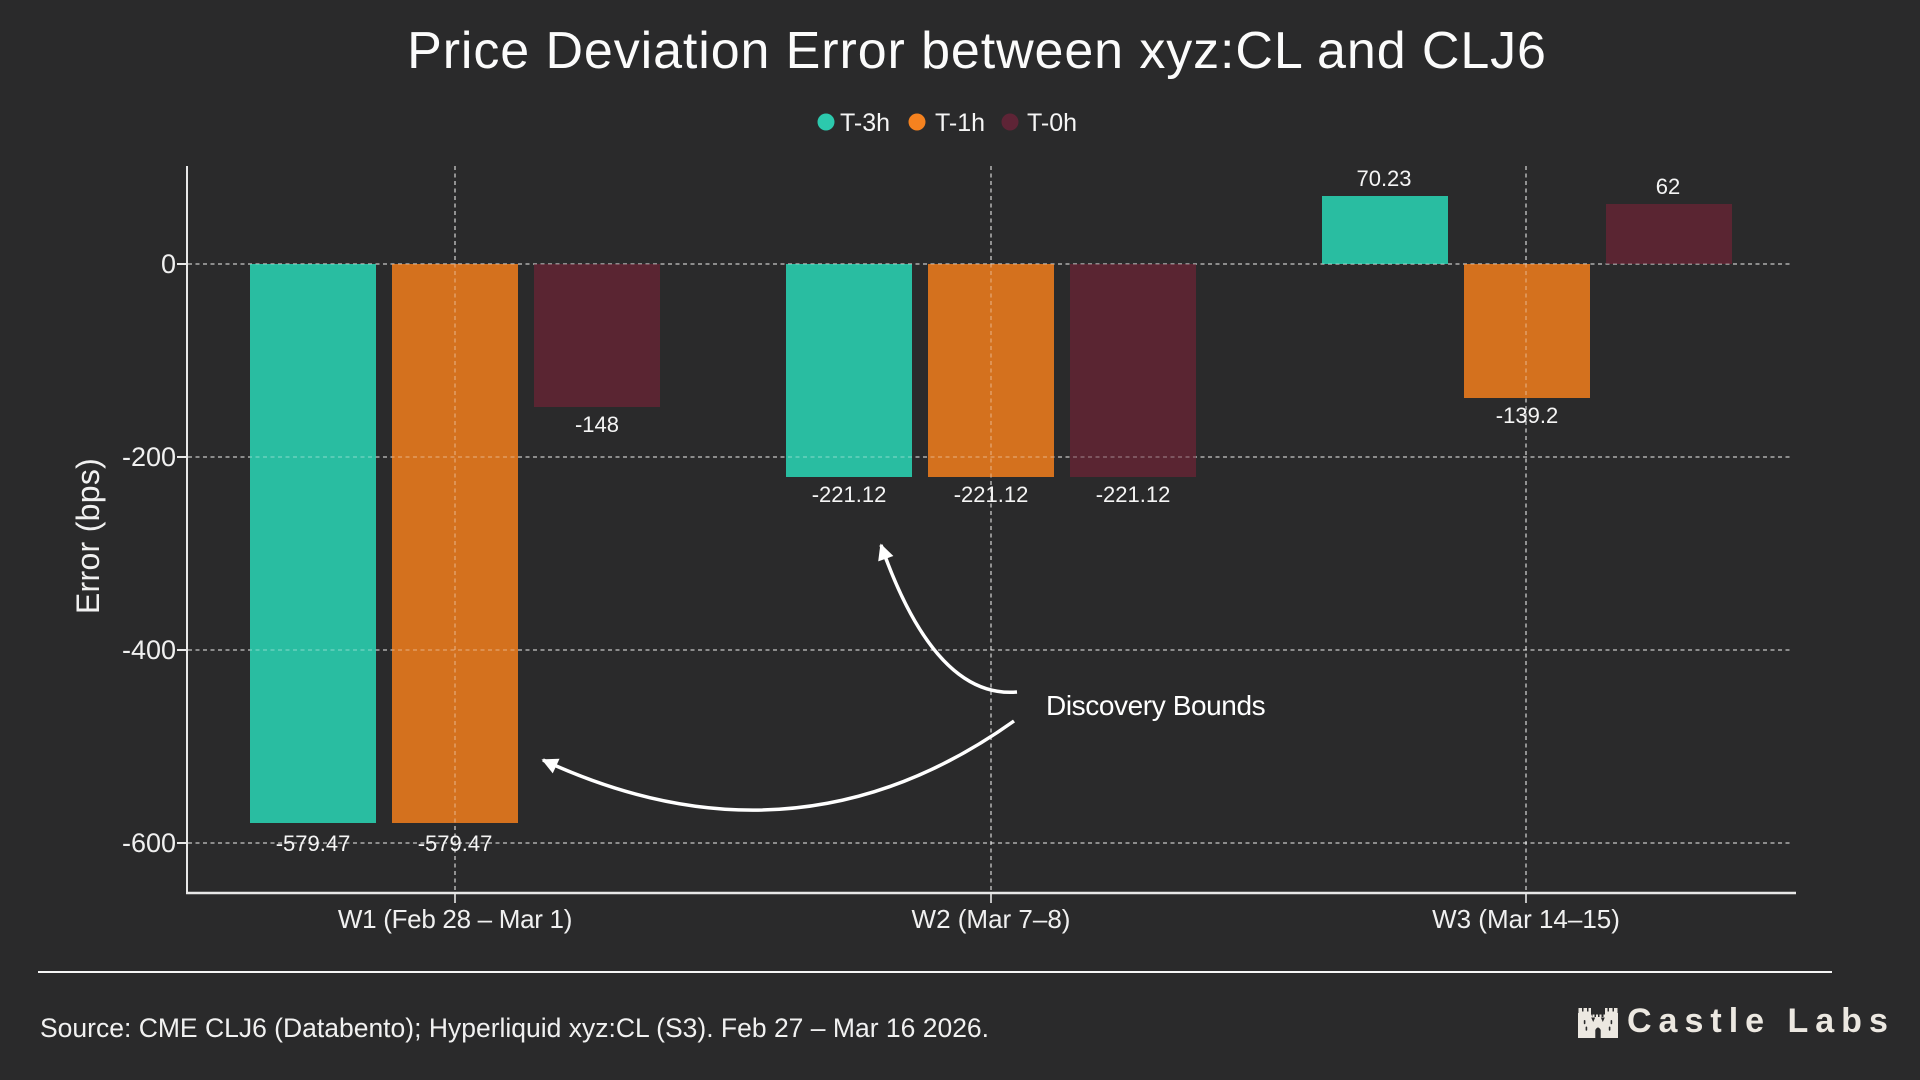 The width and height of the screenshot is (1920, 1080). Describe the element at coordinates (88, 536) in the screenshot. I see `svg-text: Error (bps)` at that location.